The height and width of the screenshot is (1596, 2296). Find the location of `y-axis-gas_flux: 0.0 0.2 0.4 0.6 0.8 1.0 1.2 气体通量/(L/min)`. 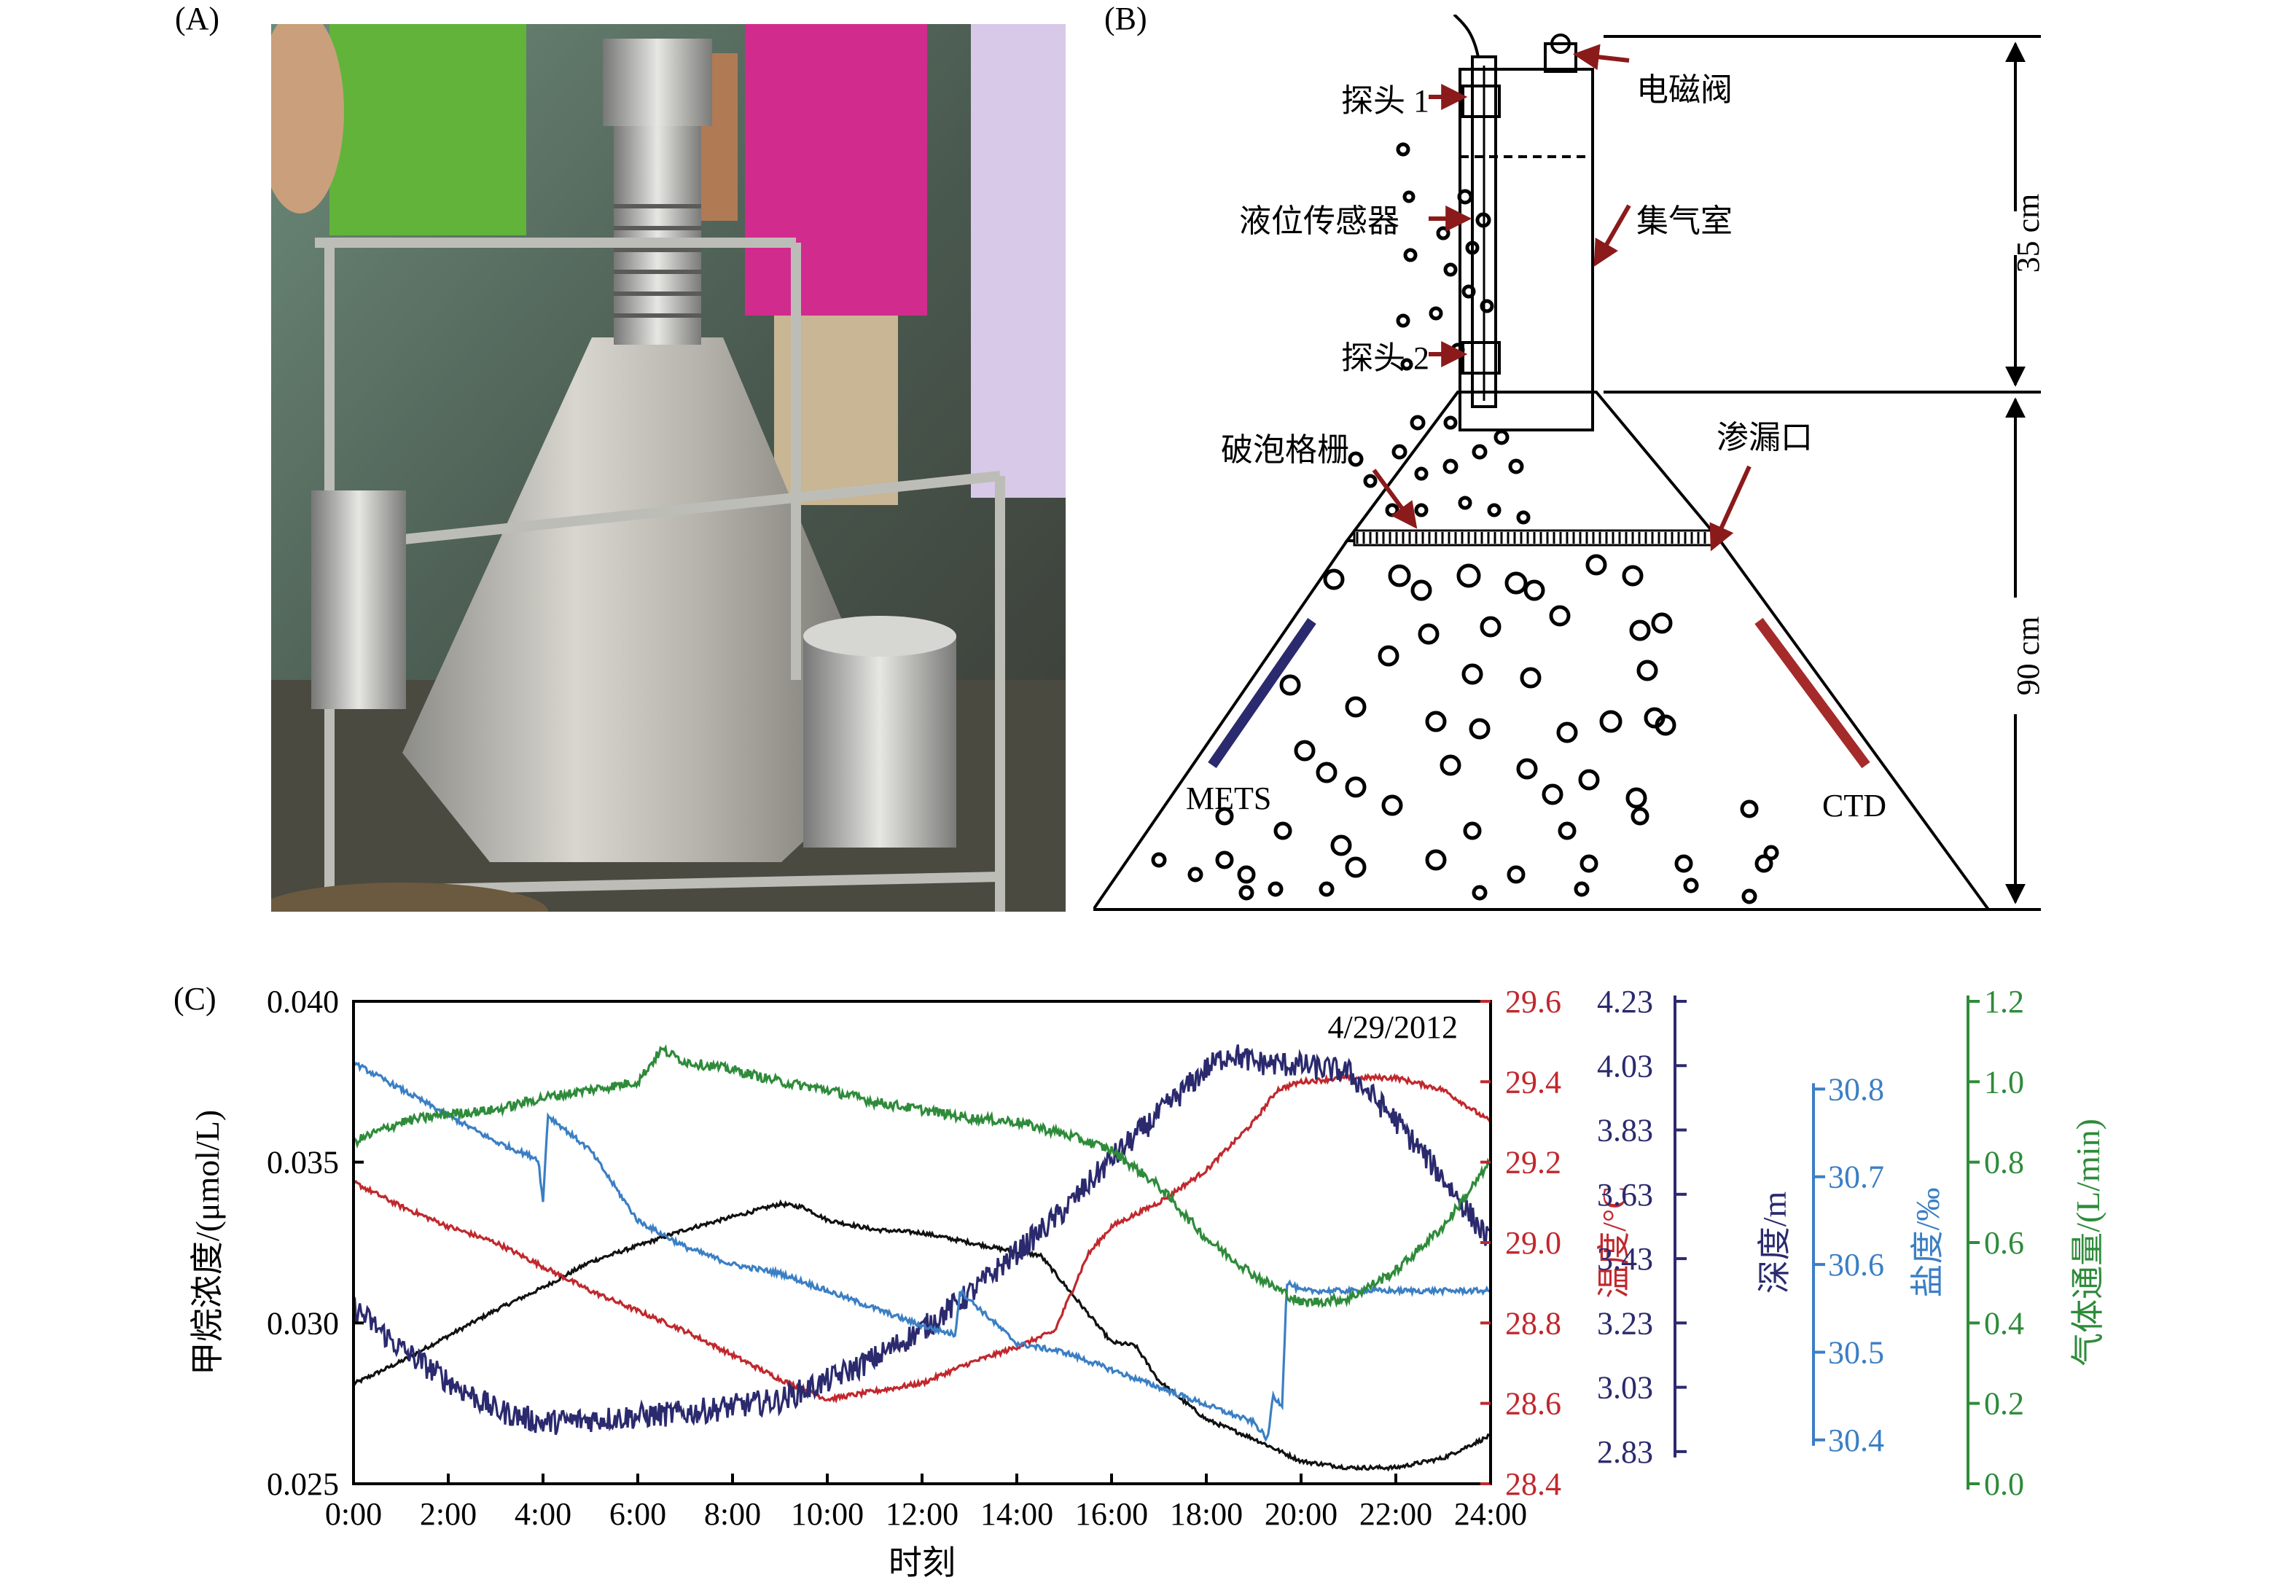

y-axis-gas_flux: 0.0 0.2 0.4 0.6 0.8 1.0 1.2 气体通量/(L/min) is located at coordinates (2037, 1243).